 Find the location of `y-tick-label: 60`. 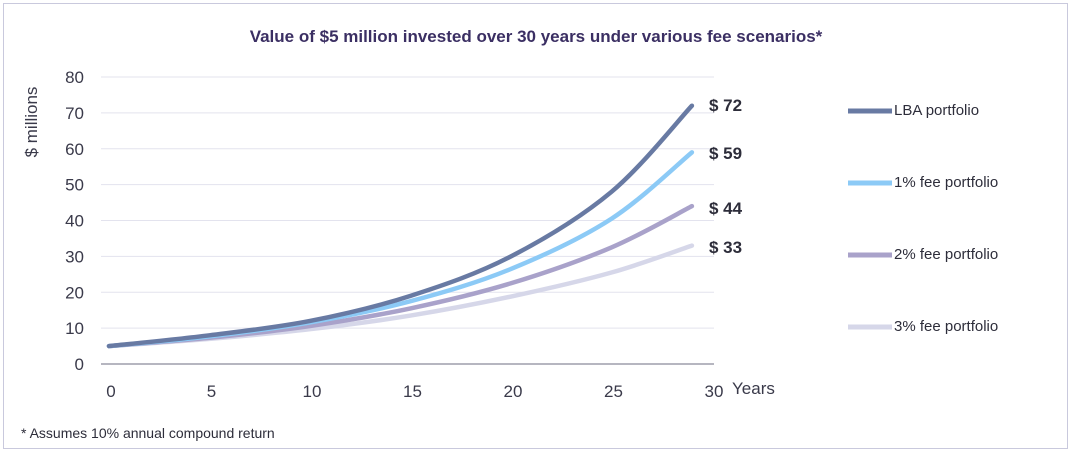

y-tick-label: 60 is located at coordinates (74, 149).